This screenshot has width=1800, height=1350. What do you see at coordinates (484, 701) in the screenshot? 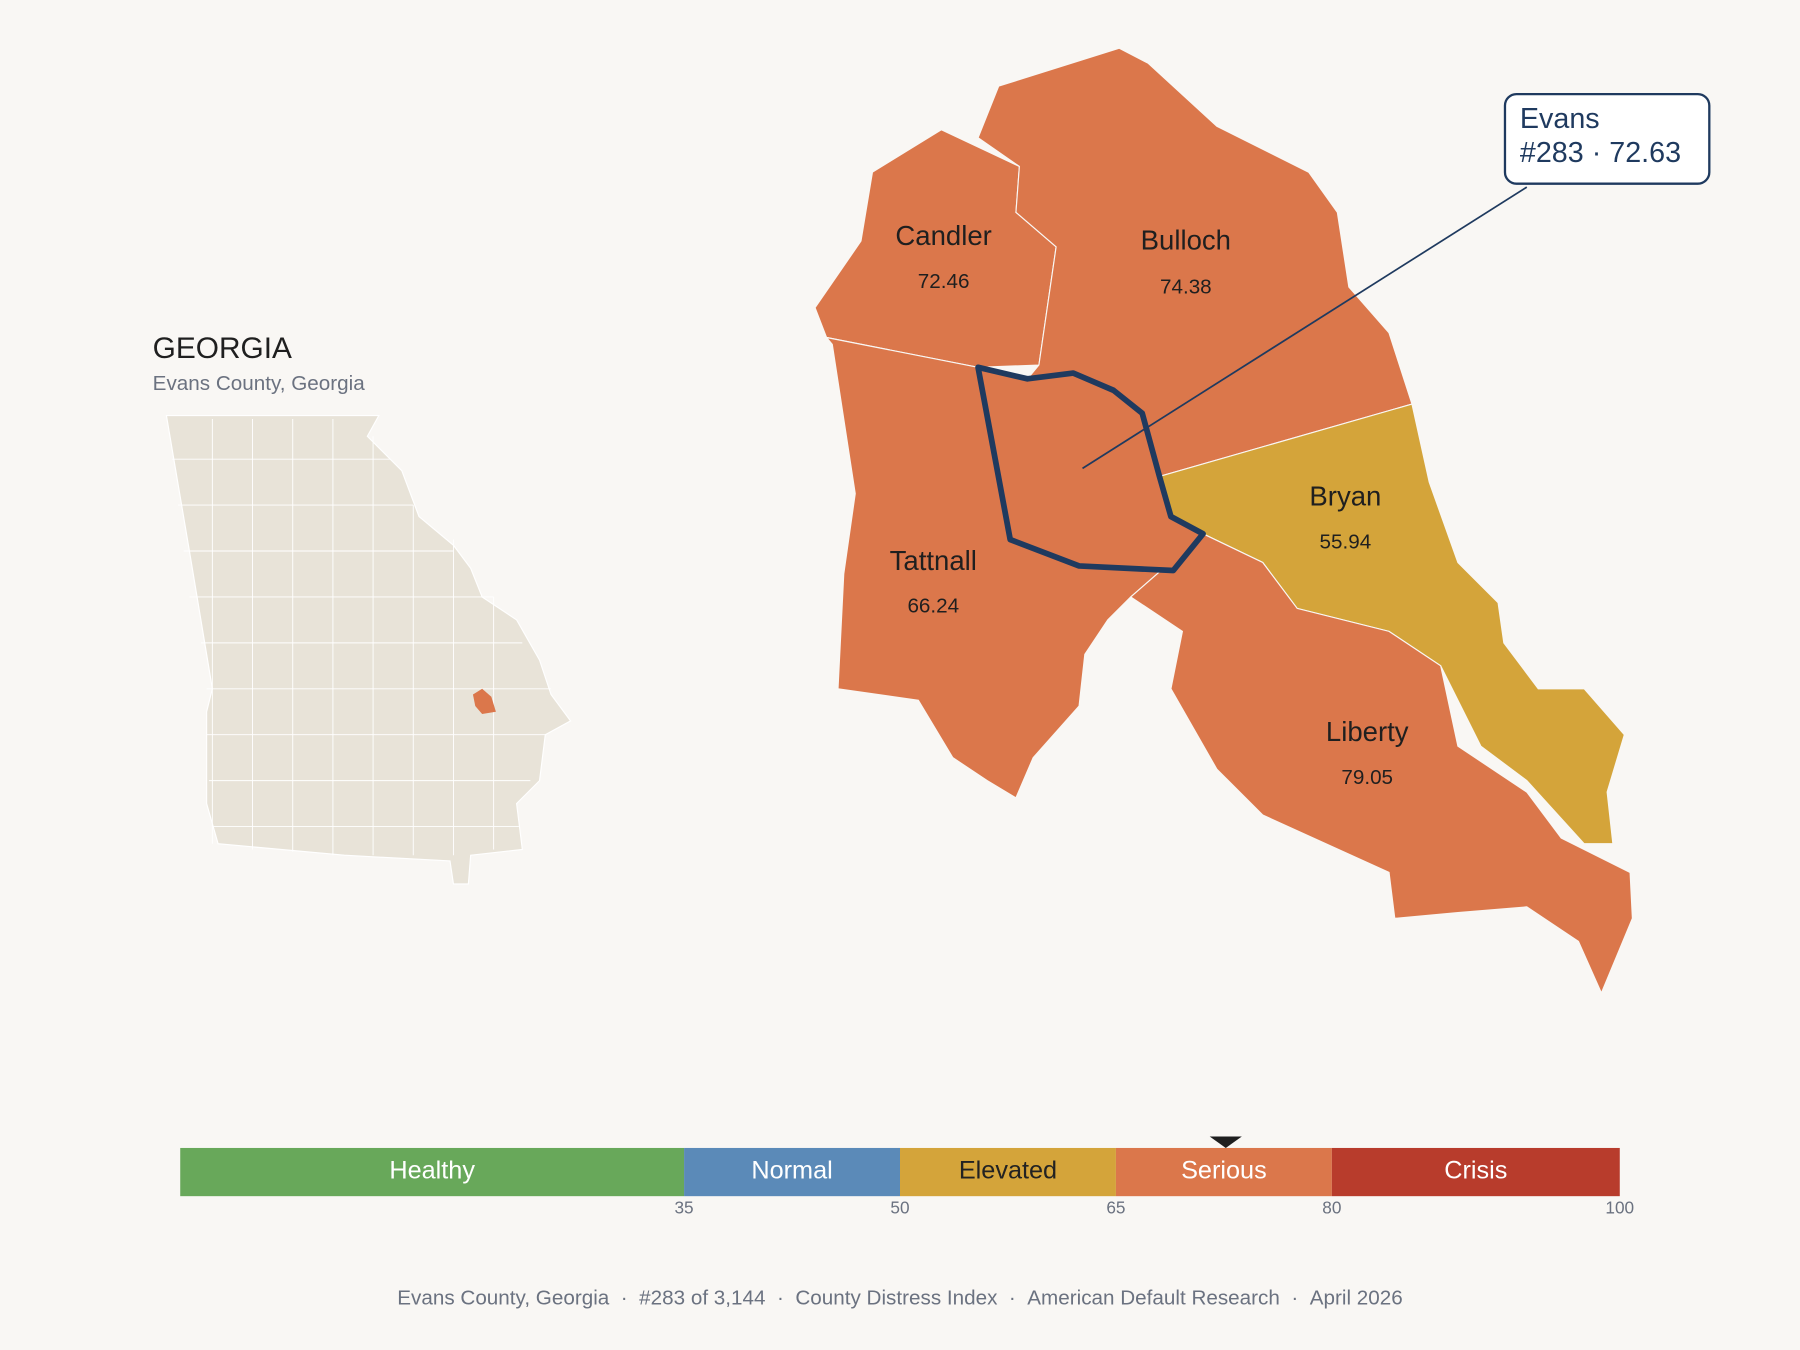
I see `state-highlight` at bounding box center [484, 701].